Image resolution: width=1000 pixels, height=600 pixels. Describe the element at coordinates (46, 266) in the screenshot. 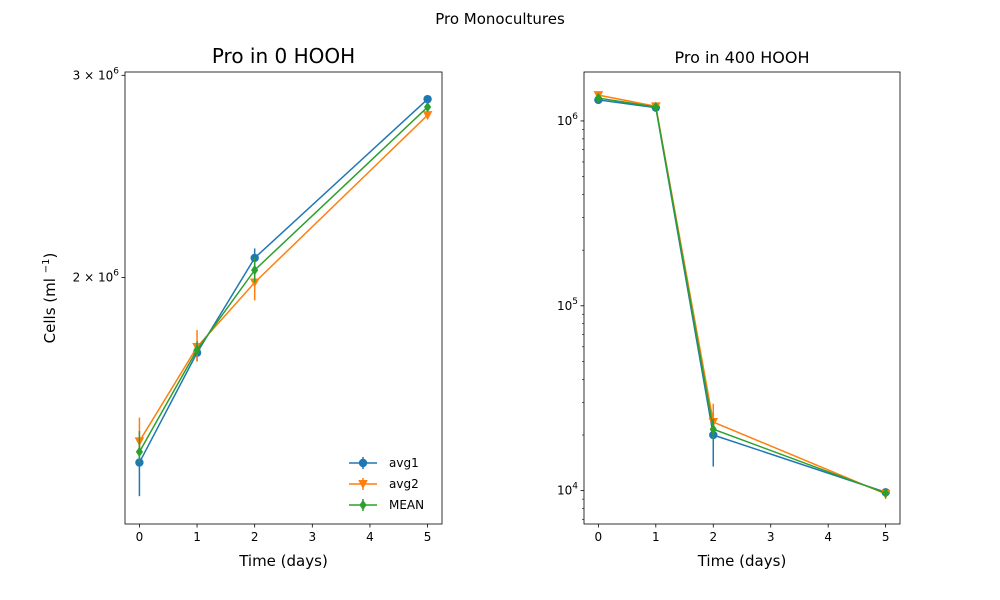

I see `y-axis-label-exponent: −1` at that location.